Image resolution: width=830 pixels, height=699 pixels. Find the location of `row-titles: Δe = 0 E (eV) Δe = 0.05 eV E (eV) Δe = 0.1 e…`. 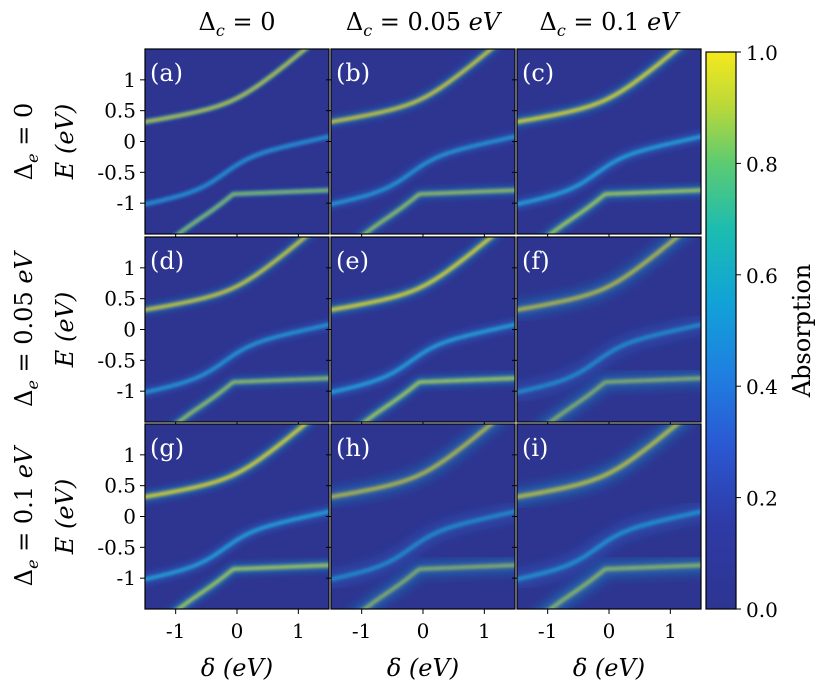

row-titles: Δe = 0 E (eV) Δe = 0.05 eV E (eV) Δe = 0.1 e… is located at coordinates (44, 344).